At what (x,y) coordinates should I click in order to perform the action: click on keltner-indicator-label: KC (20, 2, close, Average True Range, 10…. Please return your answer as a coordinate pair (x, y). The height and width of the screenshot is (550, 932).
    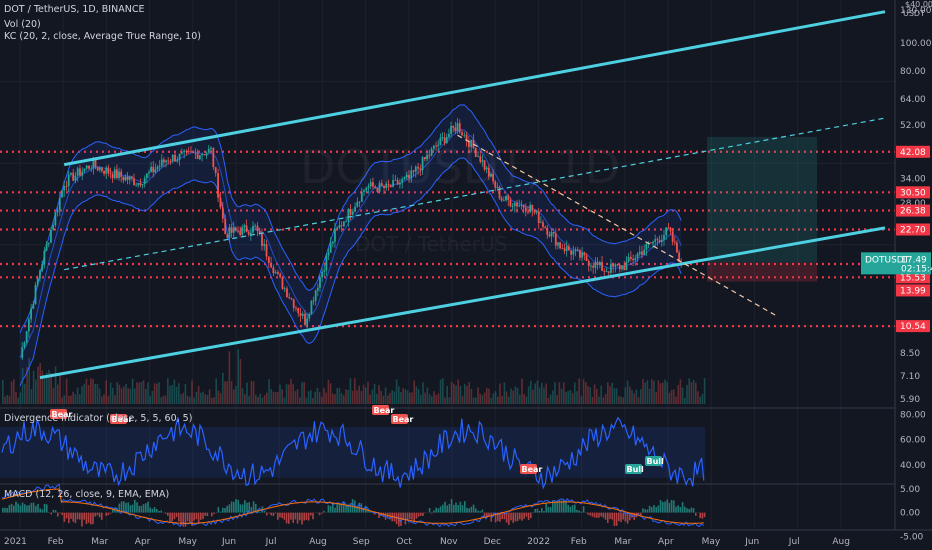
    Looking at the image, I should click on (102, 36).